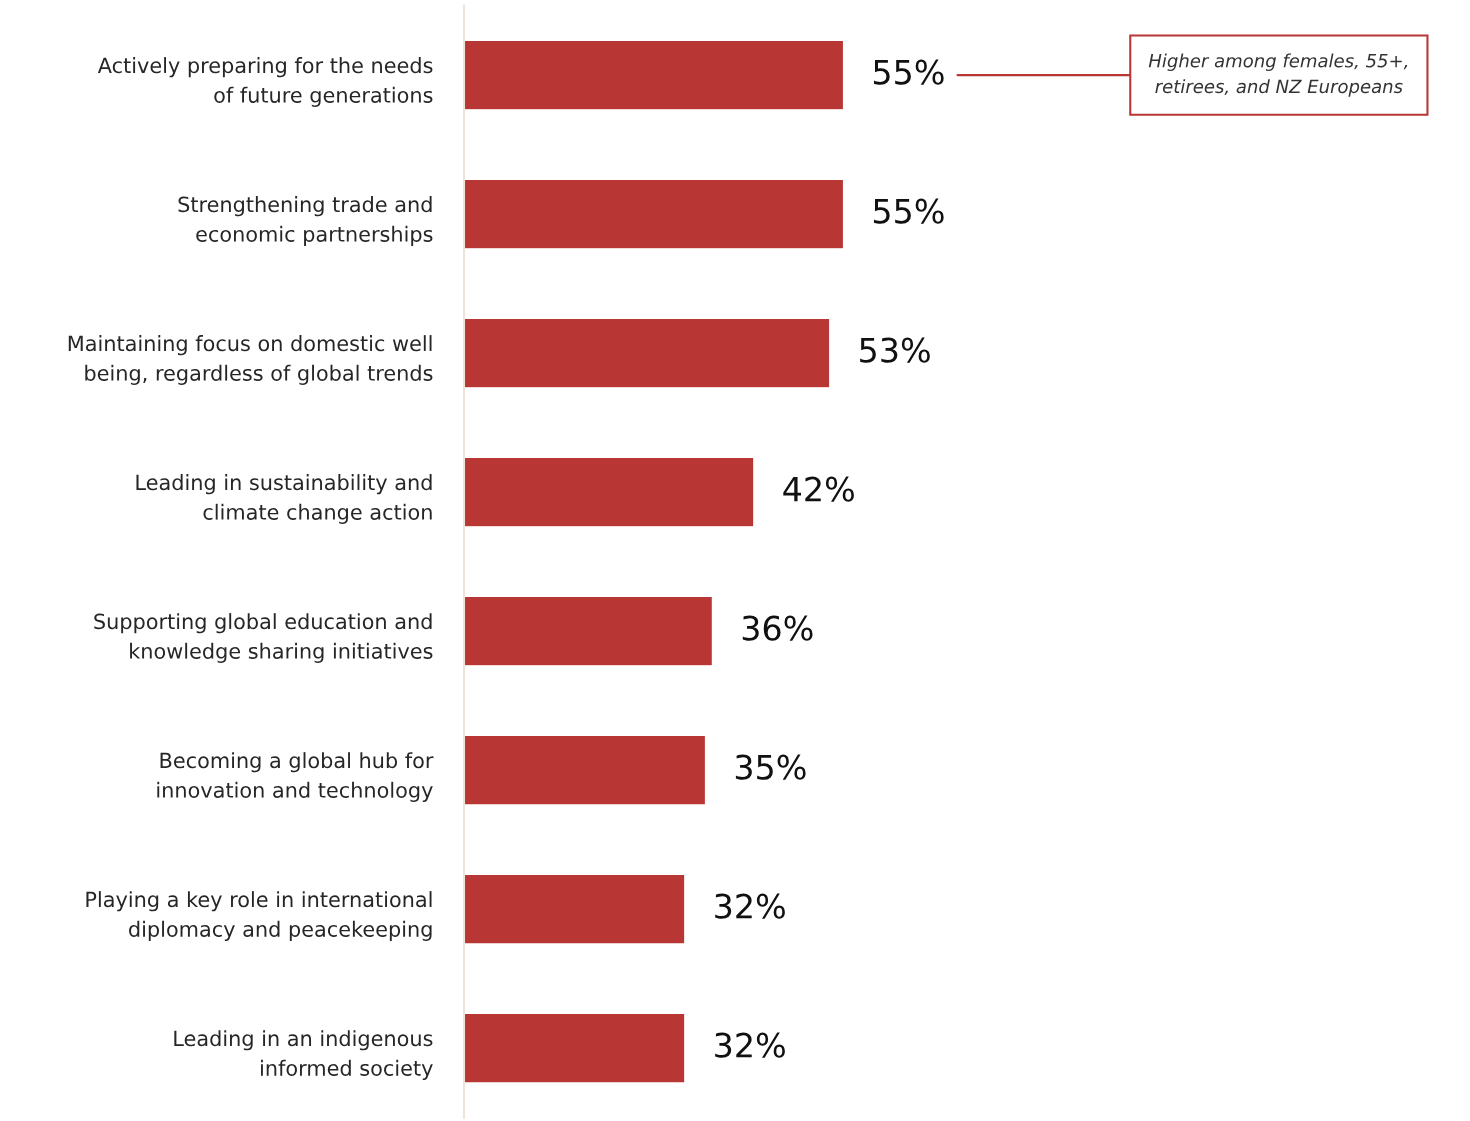 The height and width of the screenshot is (1121, 1470). What do you see at coordinates (250, 360) in the screenshot?
I see `y-tick-label: Maintaining focus on domestic well being, regardless of global trends` at bounding box center [250, 360].